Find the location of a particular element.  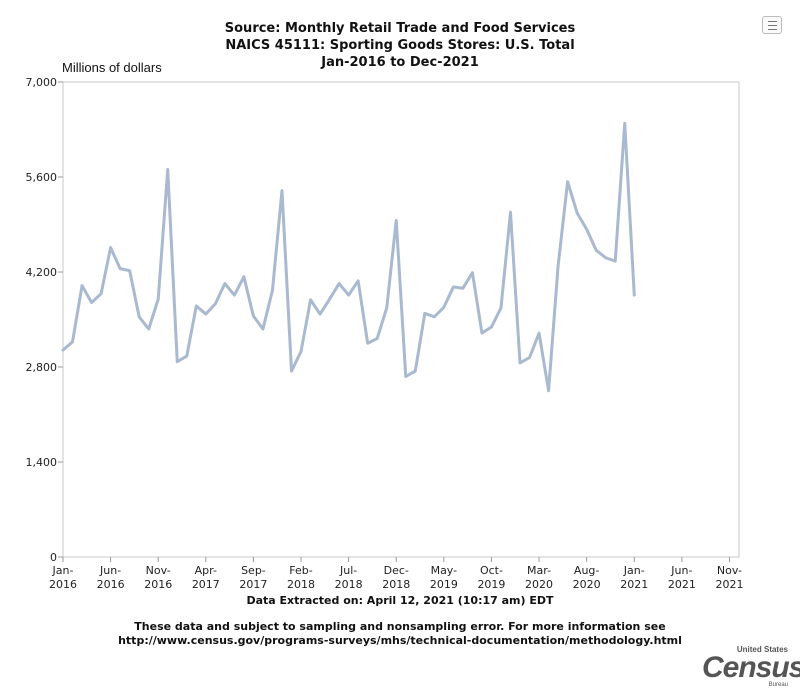

x-tick-label: Apr- is located at coordinates (206, 570).